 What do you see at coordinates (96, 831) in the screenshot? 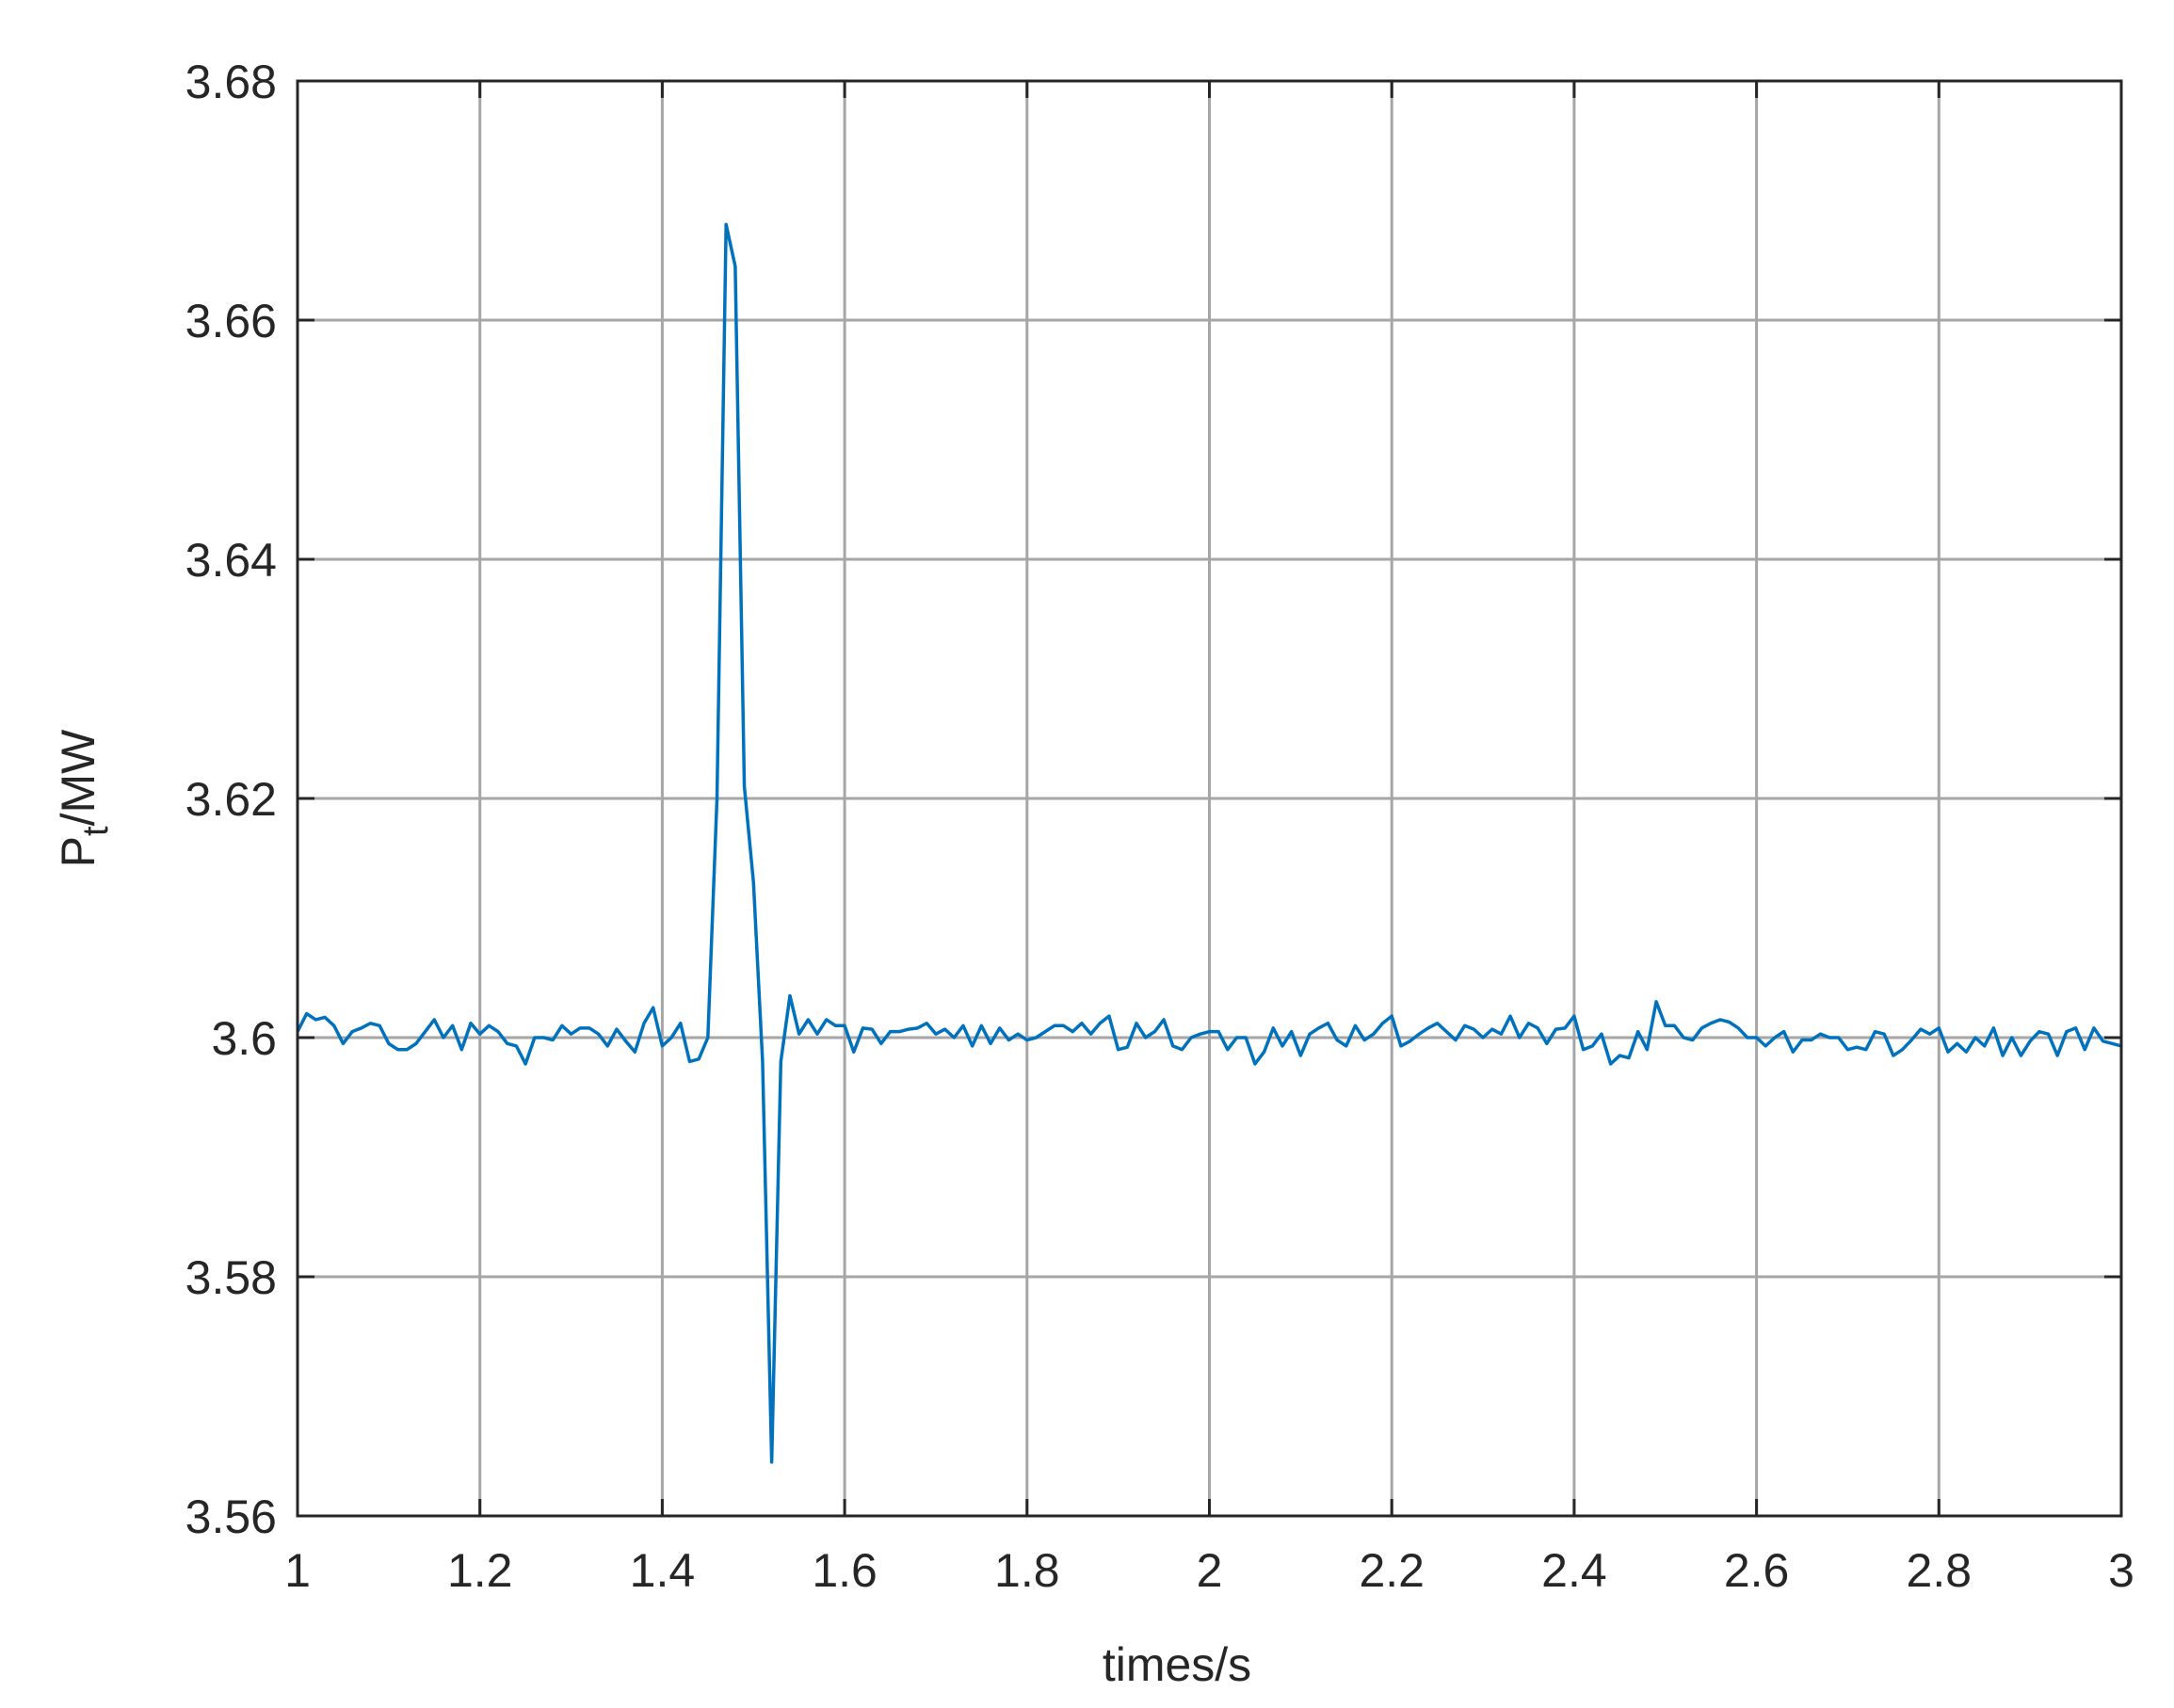
I see `y-axis-label-subscript: t` at bounding box center [96, 831].